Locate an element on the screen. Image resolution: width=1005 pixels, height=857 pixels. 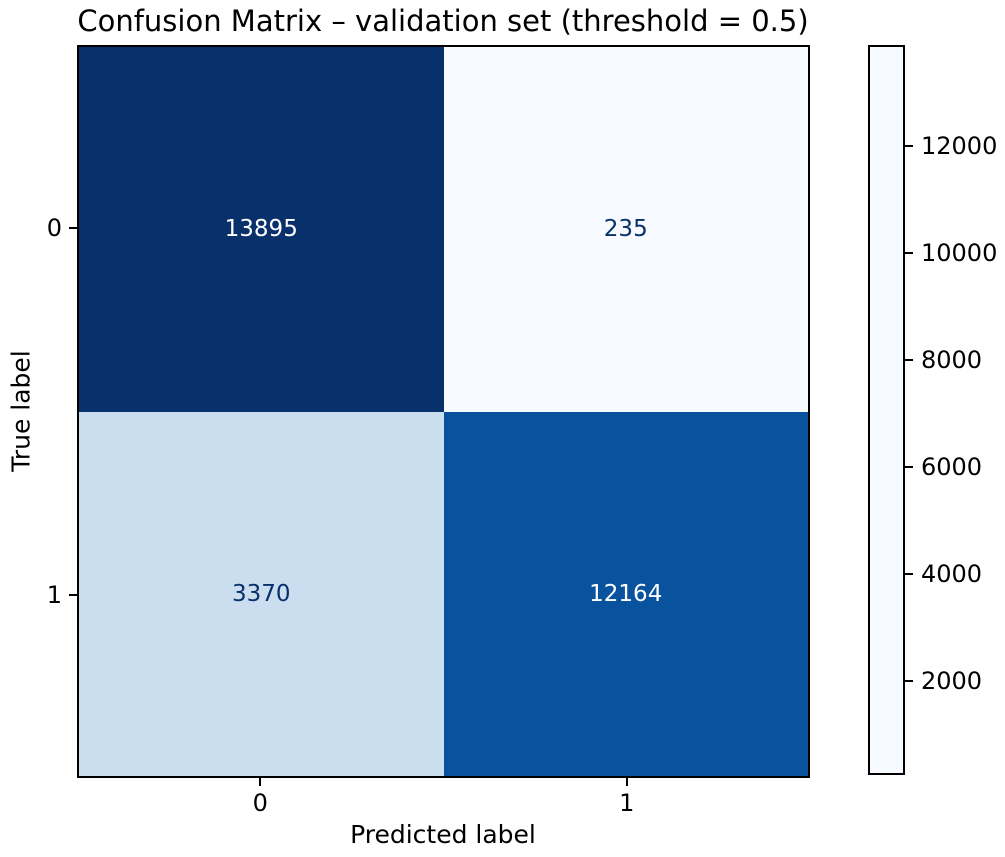
colorbar-tick-label: 8000 is located at coordinates (952, 360).